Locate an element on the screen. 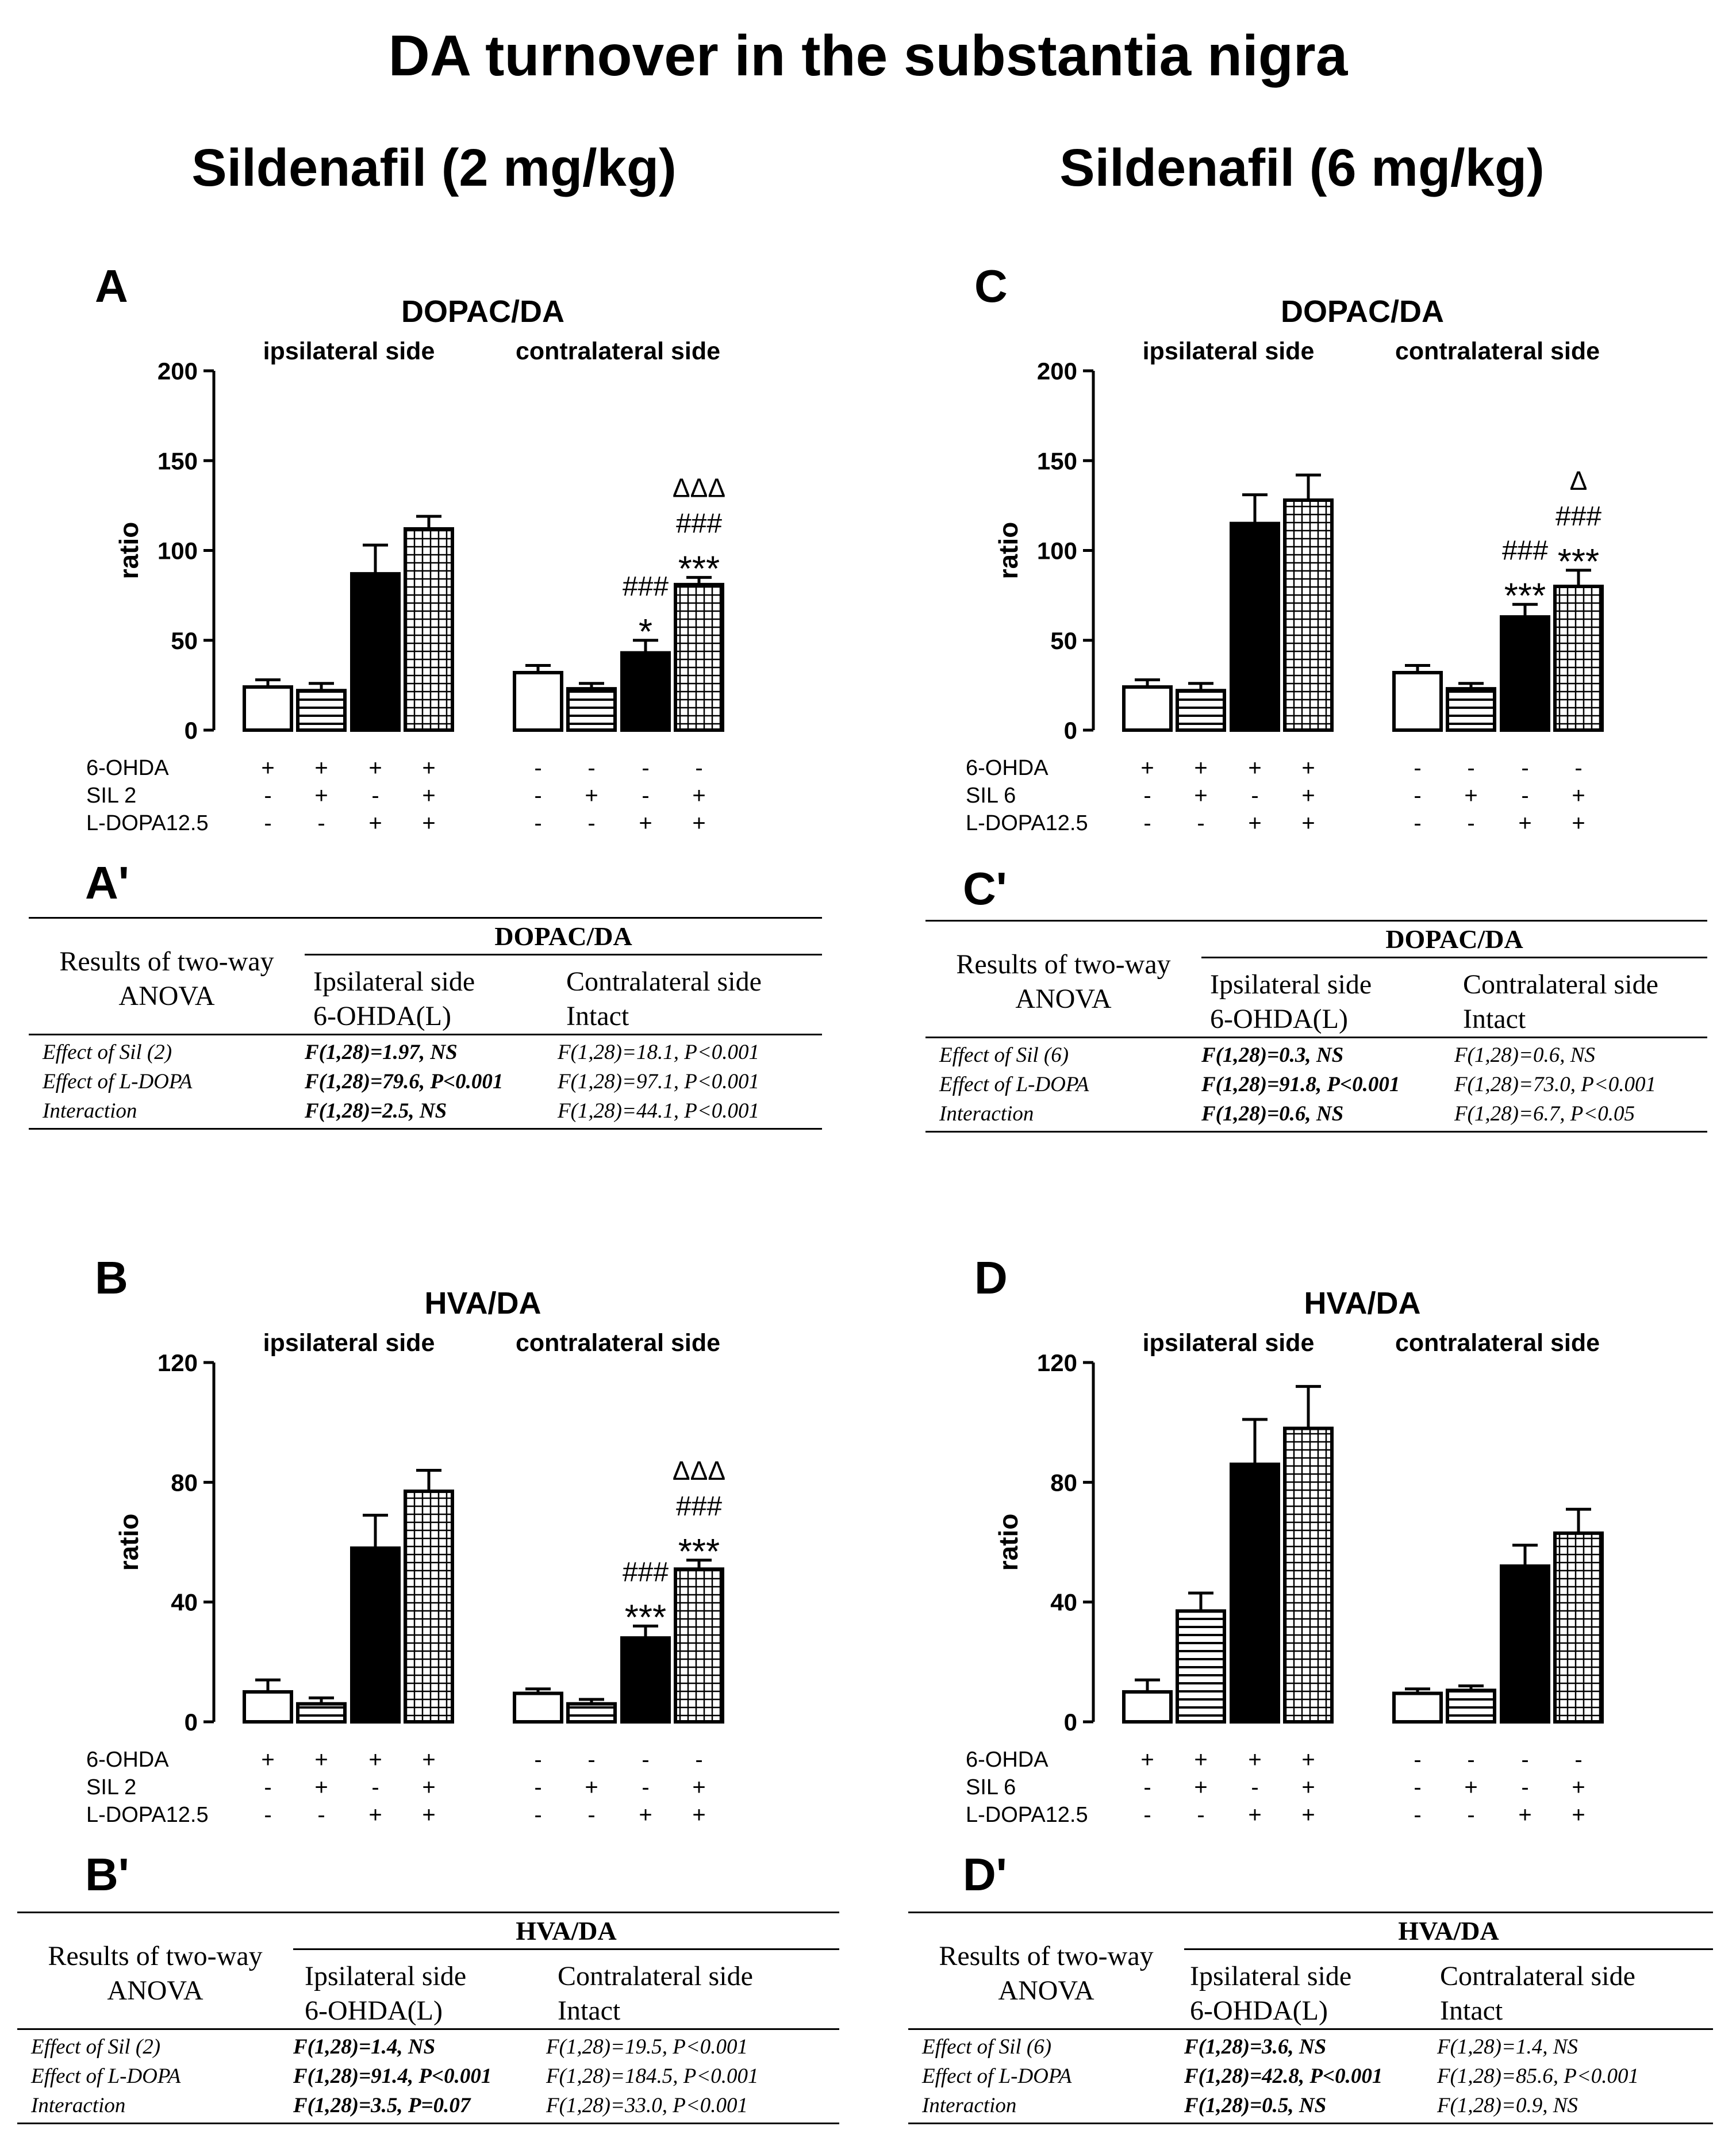  table-letter-d-prime: D' is located at coordinates (985, 1874).